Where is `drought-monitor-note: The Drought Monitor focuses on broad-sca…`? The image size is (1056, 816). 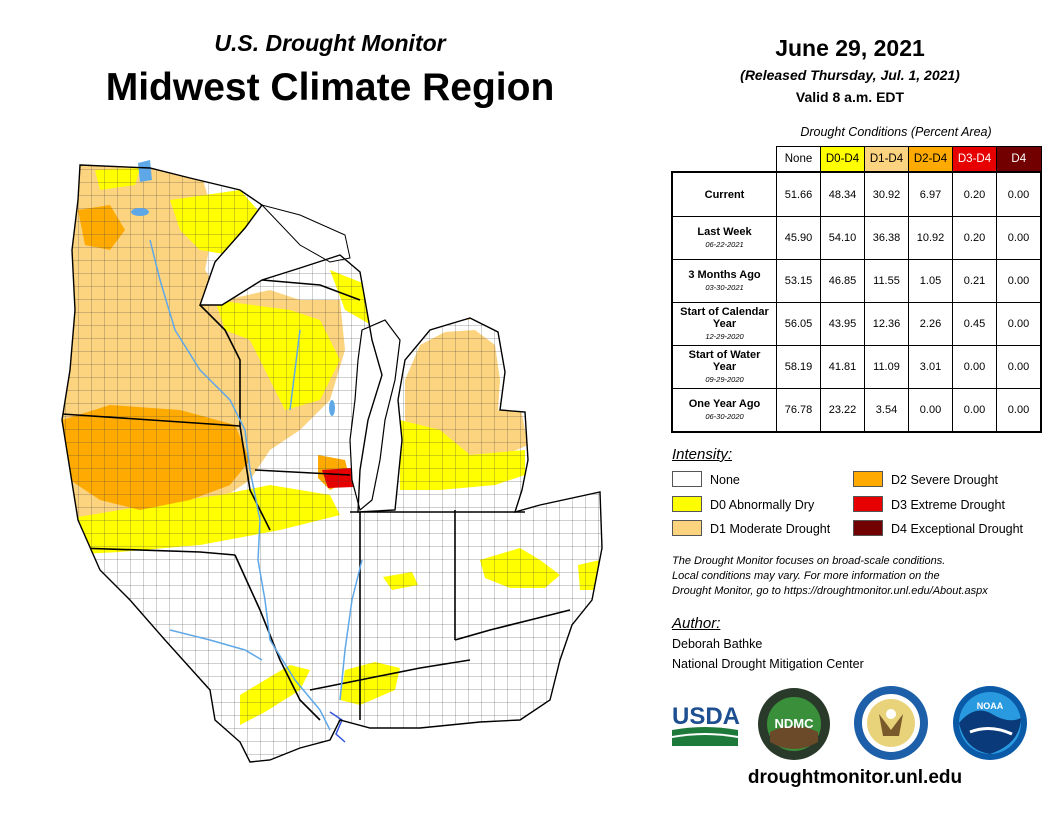
drought-monitor-note: The Drought Monitor focuses on broad-sca… is located at coordinates (857, 576).